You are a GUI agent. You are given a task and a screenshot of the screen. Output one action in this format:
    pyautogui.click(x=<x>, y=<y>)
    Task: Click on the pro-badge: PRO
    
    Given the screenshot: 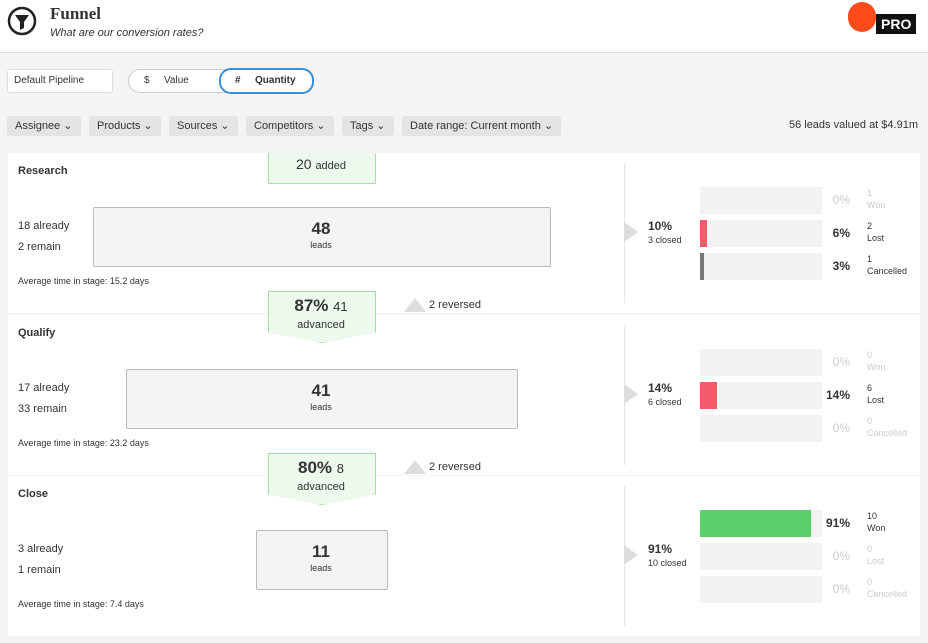 What is the action you would take?
    pyautogui.click(x=896, y=24)
    